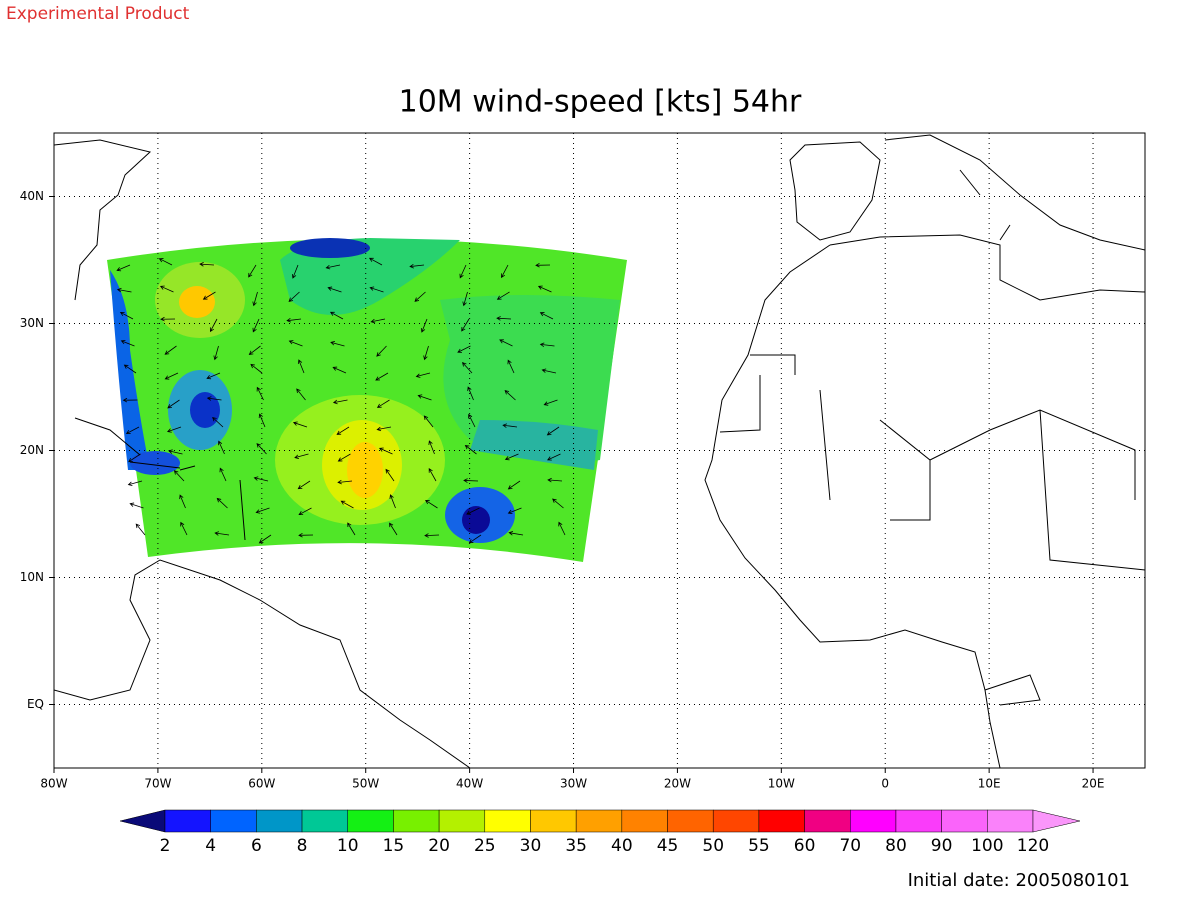 The width and height of the screenshot is (1200, 900). Describe the element at coordinates (600, 102) in the screenshot. I see `map-title: 10M wind-speed [kts] 54hr` at that location.